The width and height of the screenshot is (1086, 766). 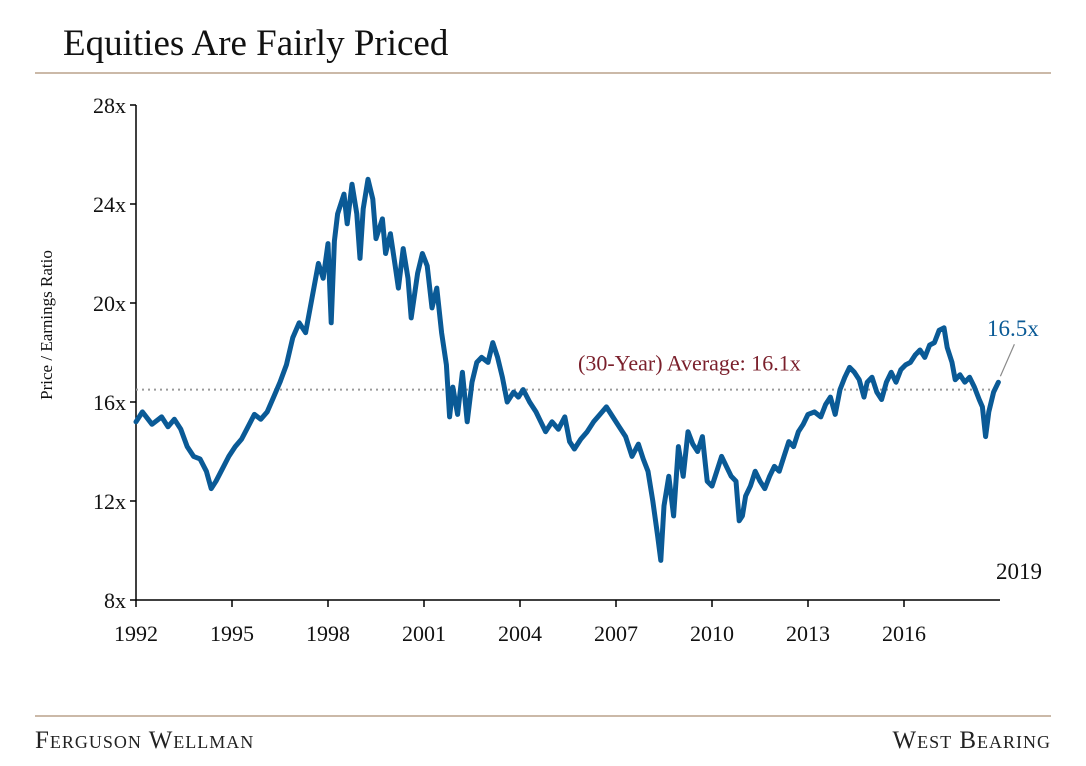 What do you see at coordinates (689, 363) in the screenshot?
I see `average-label: (30-Year) Average: 16.1x` at bounding box center [689, 363].